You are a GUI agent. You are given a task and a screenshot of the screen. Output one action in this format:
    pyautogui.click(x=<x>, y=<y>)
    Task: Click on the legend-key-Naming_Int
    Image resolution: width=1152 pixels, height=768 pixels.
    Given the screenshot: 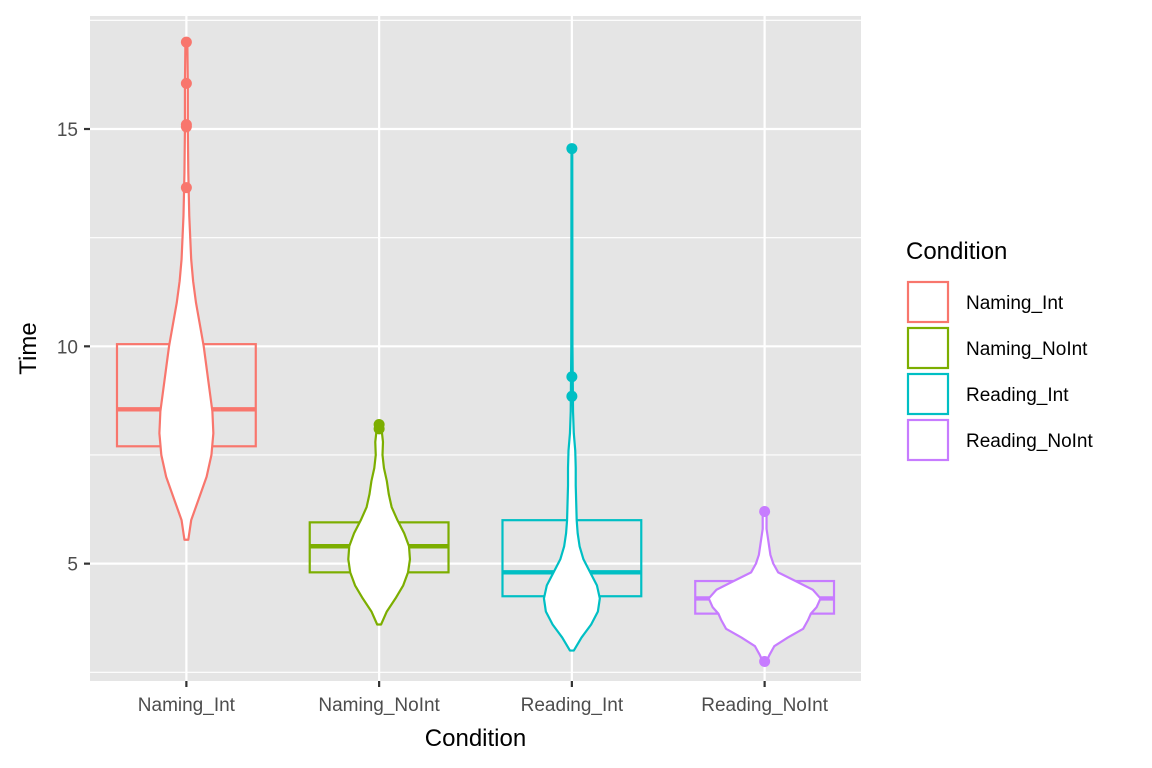 What is the action you would take?
    pyautogui.click(x=928, y=302)
    